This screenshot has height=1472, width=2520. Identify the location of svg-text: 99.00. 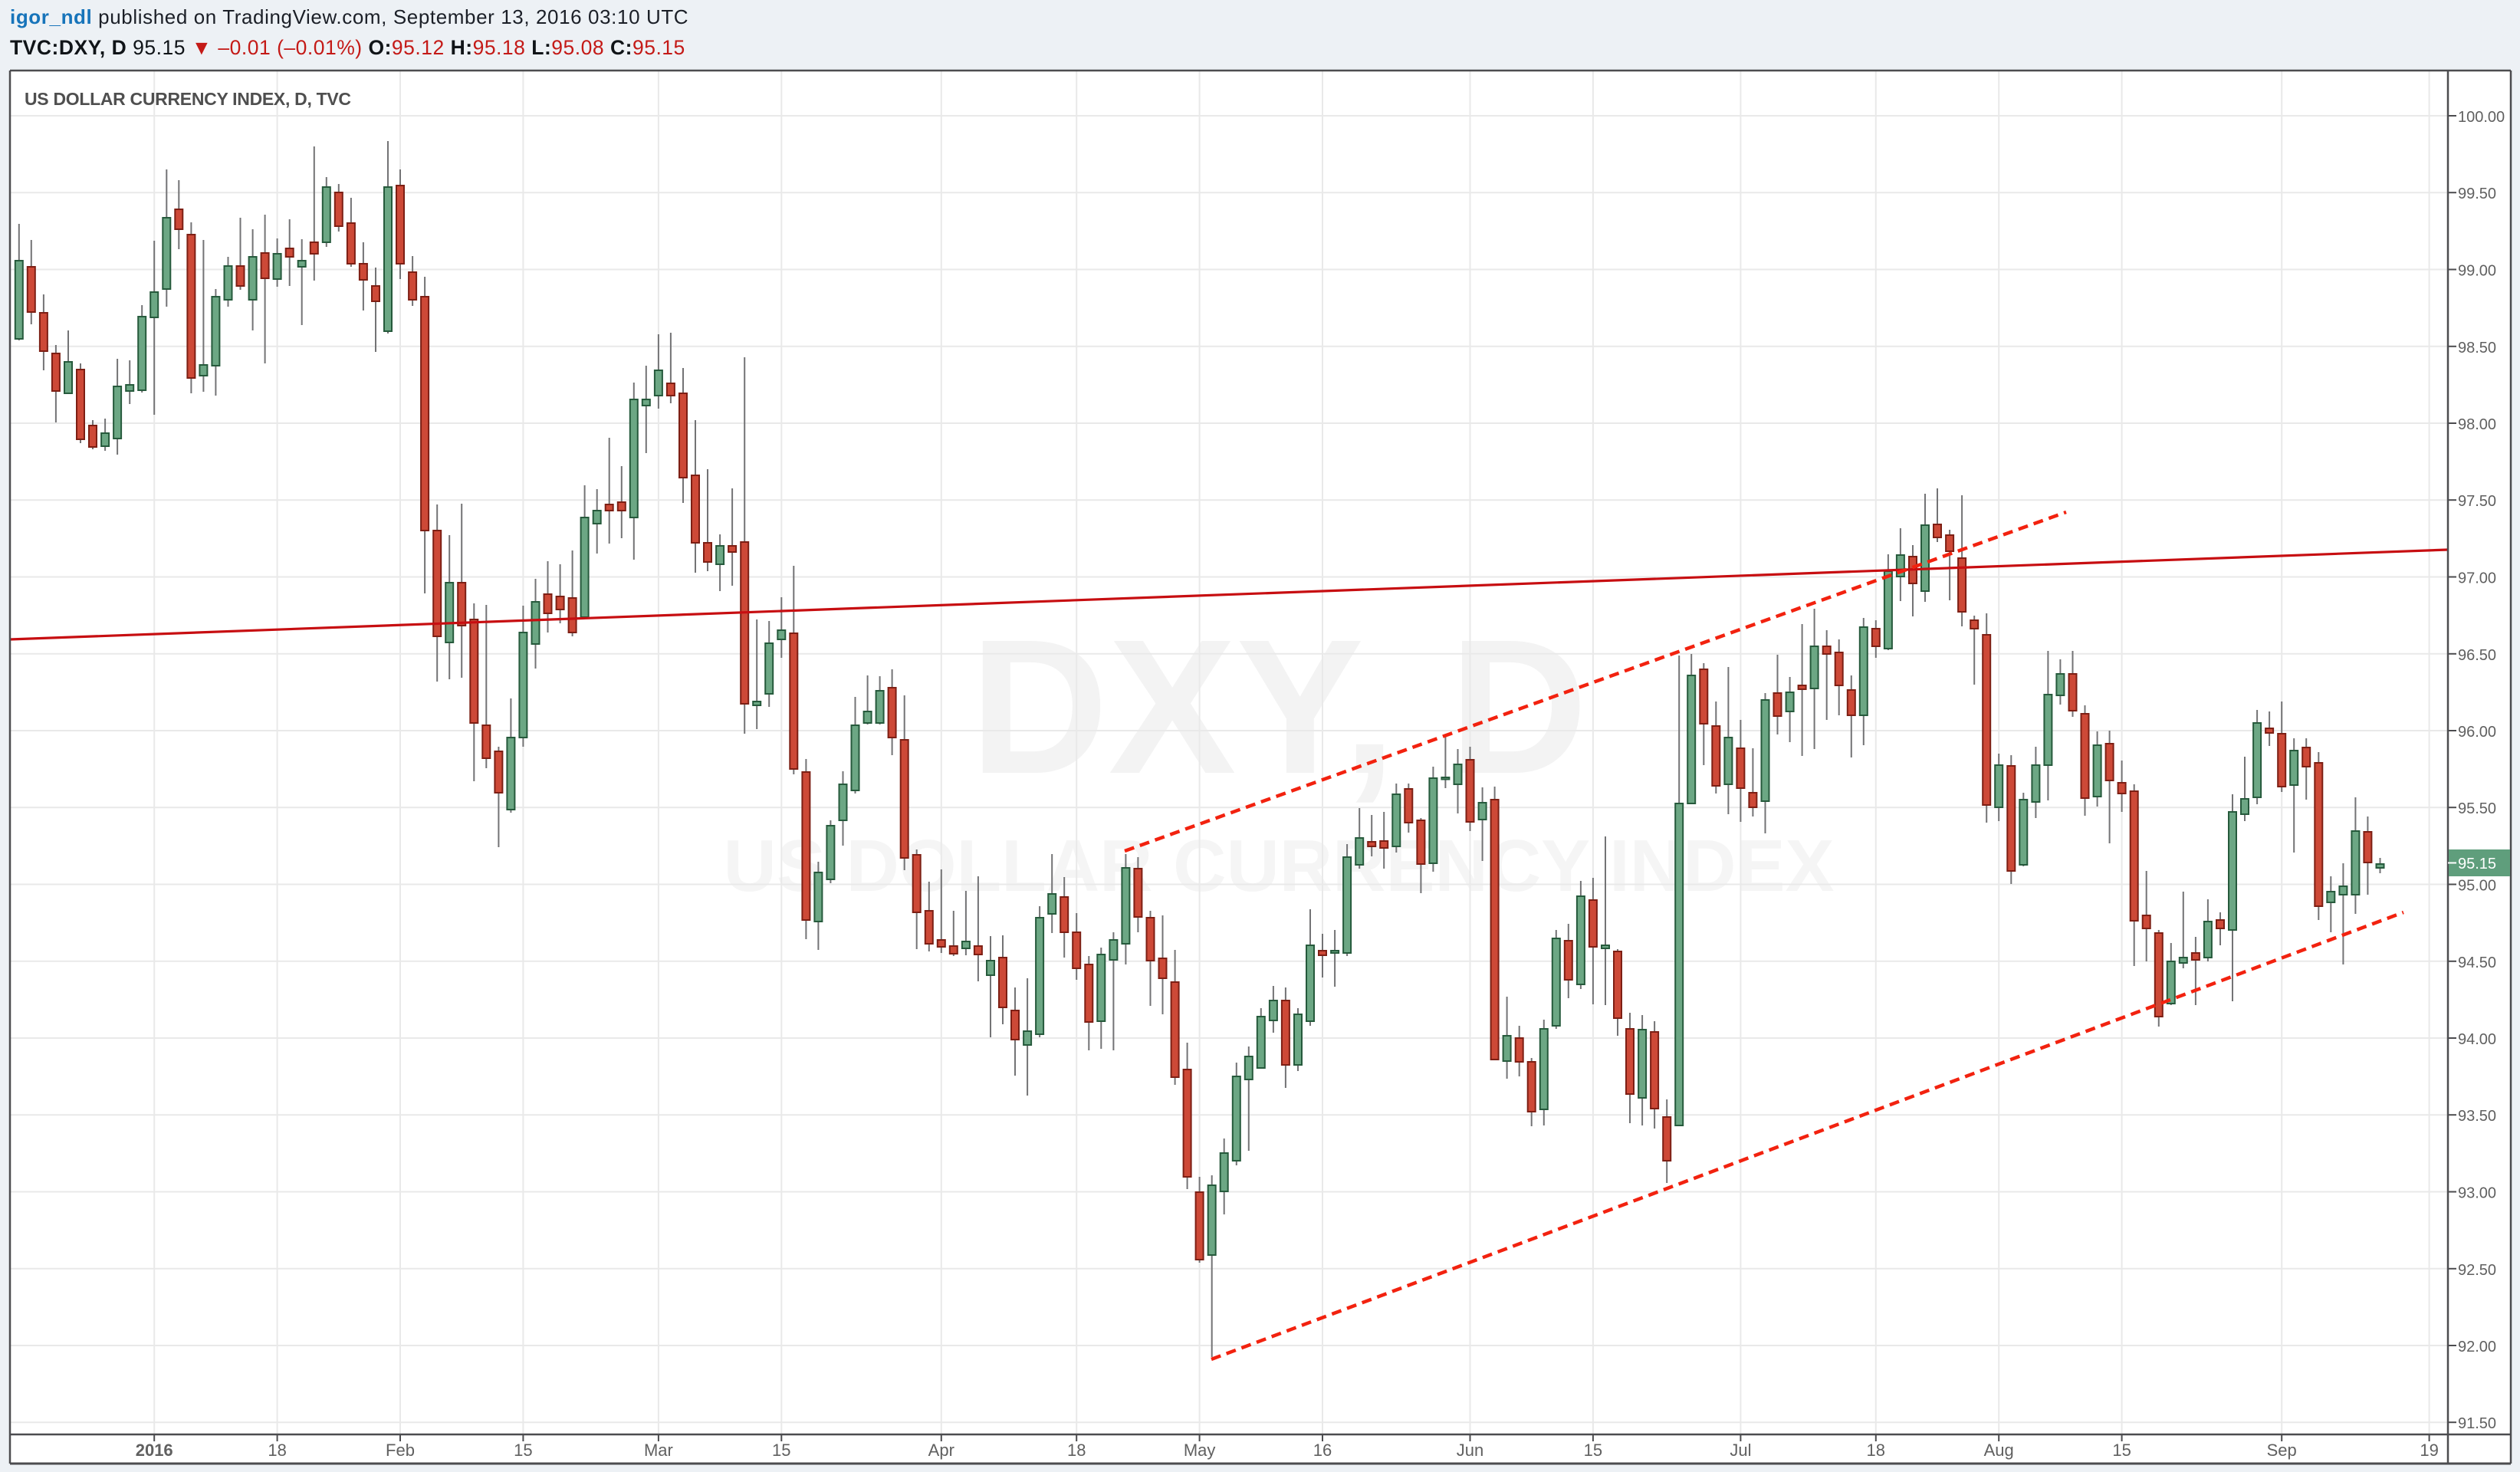
(2477, 271).